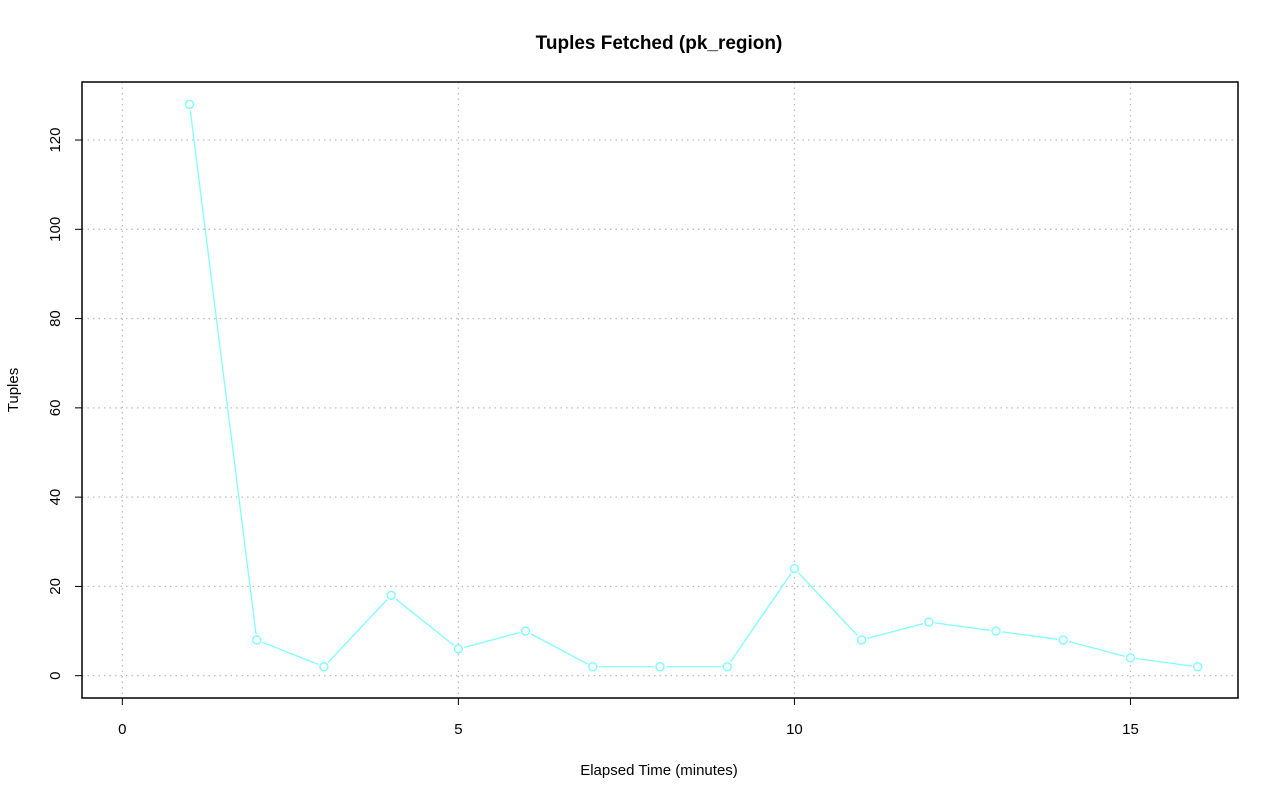 Image resolution: width=1280 pixels, height=801 pixels. I want to click on y-tick-label: 60, so click(55, 408).